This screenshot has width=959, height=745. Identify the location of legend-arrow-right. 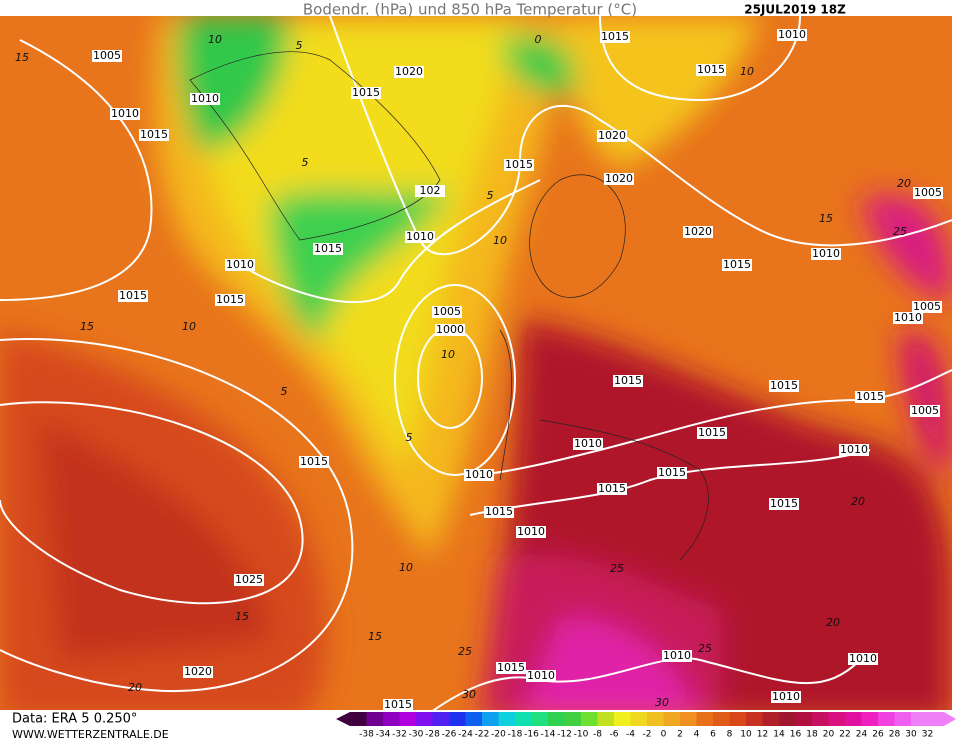
(950, 719).